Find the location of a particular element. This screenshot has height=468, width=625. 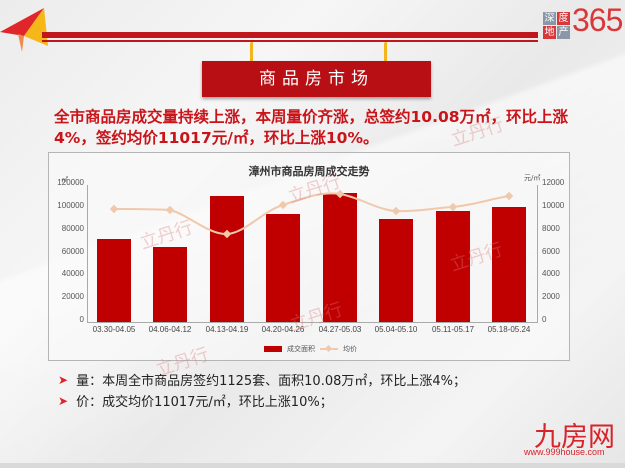

bullet-price: ➤ 价：成交均价11017元/㎡，环比上涨10%； is located at coordinates (195, 401).